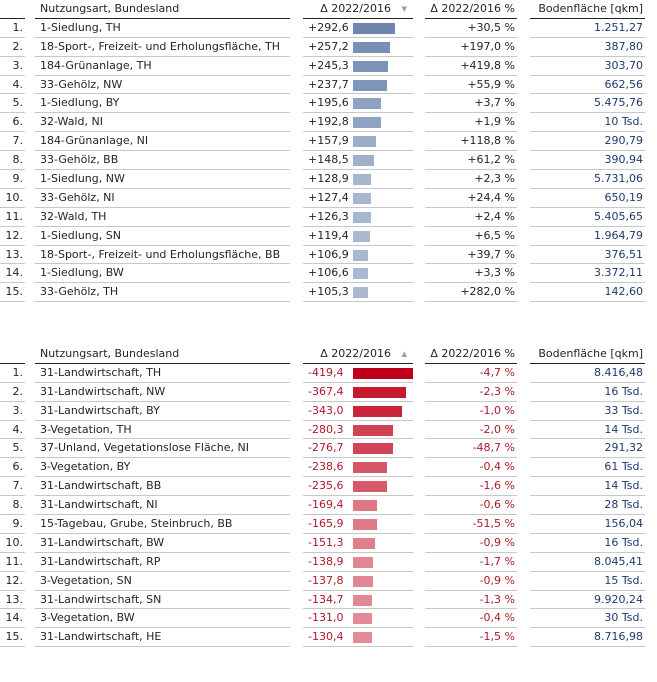 Image resolution: width=657 pixels, height=682 pixels. I want to click on row-name: 31-Landwirtschaft, TH, so click(162, 373).